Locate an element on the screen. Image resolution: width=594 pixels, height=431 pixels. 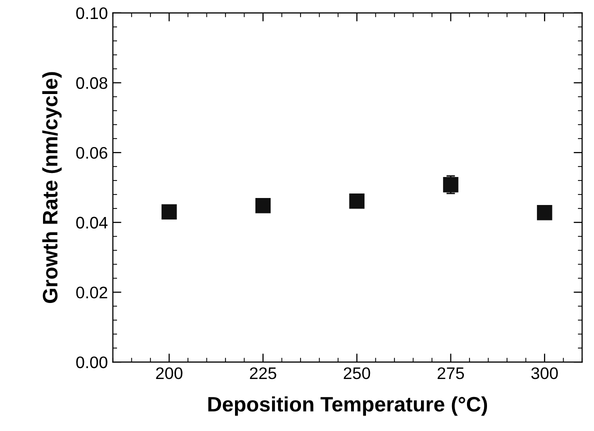
y-tick-label: 0.00 is located at coordinates (92, 362).